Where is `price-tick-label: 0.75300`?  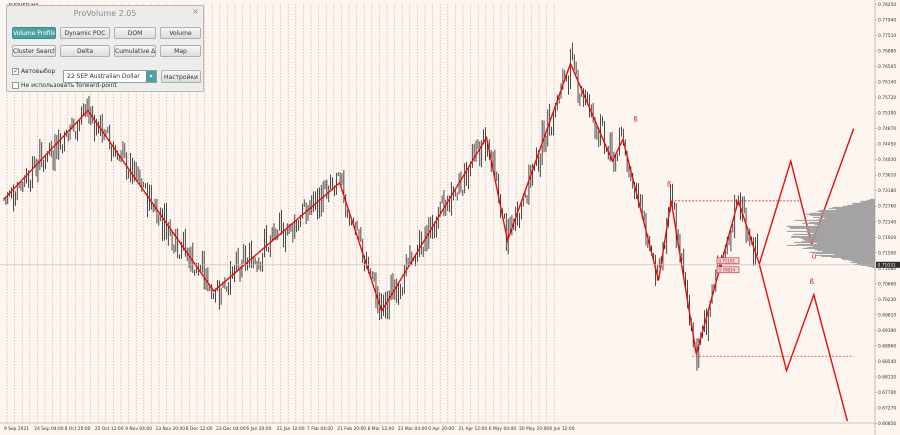 price-tick-label: 0.75300 is located at coordinates (887, 114).